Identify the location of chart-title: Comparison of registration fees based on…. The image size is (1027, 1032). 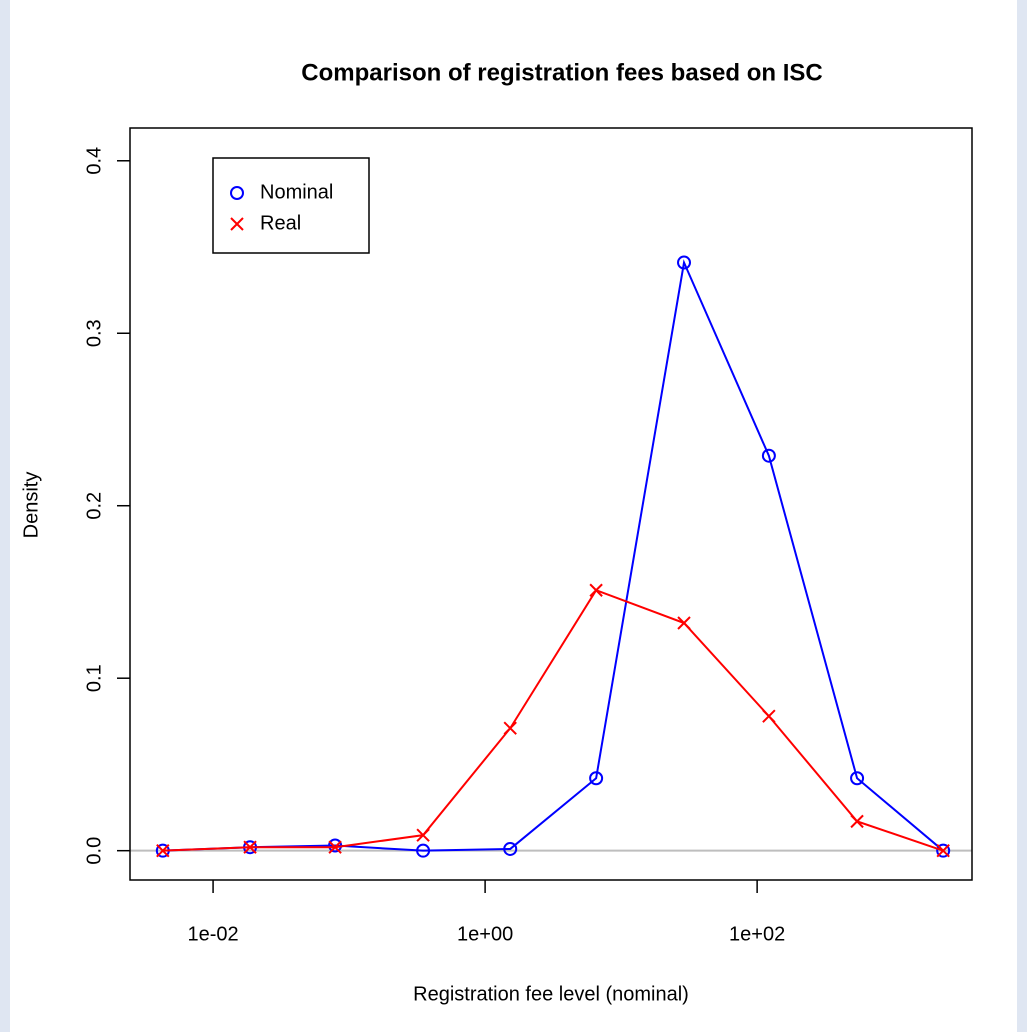
(561, 72).